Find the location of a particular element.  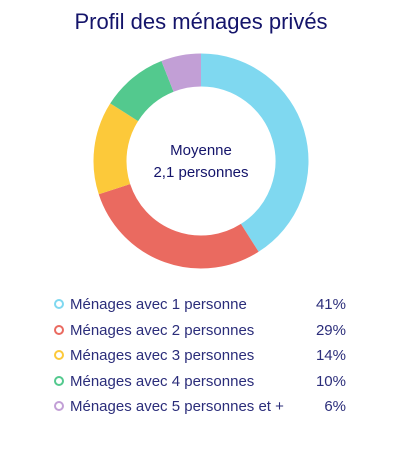

legend-label-1-person: Ménages avec 1 personne is located at coordinates (158, 304).